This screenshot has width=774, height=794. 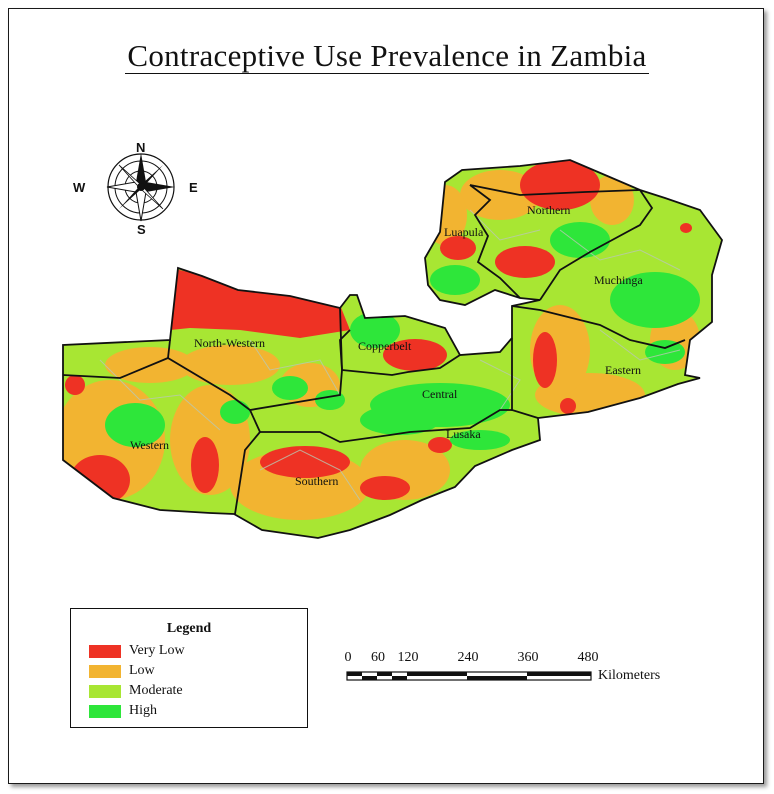 I want to click on compass-s: S, so click(x=141, y=229).